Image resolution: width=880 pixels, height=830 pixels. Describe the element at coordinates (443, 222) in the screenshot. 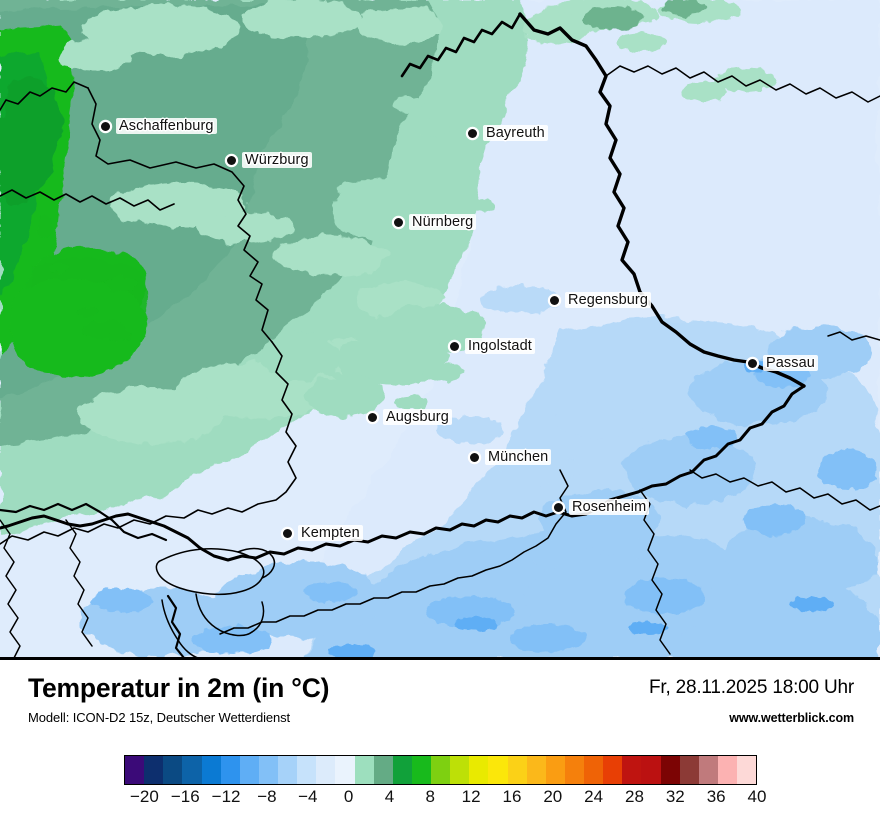

I see `city-label: Nürnberg` at that location.